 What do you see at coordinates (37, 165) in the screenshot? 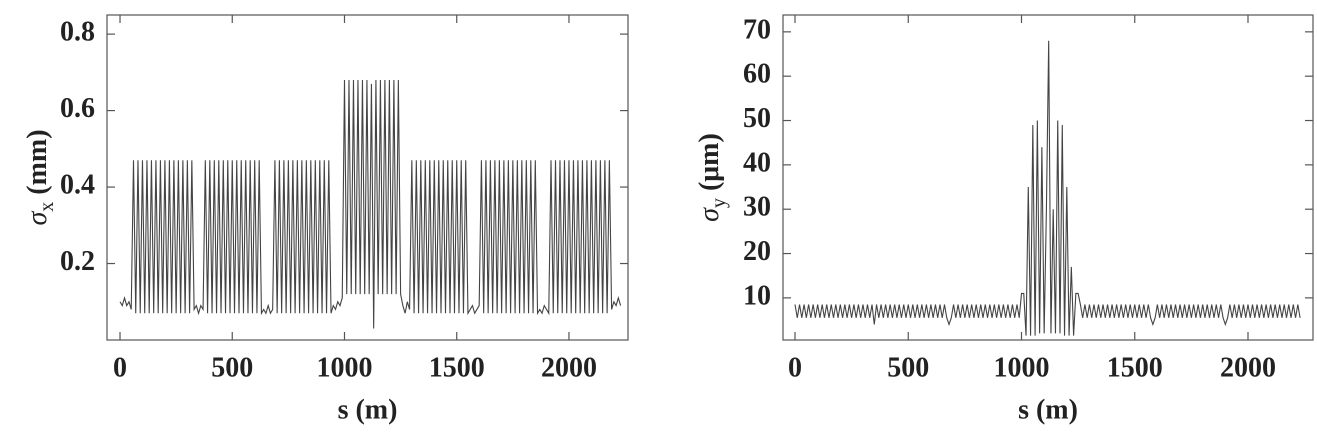
I see `y-label-unit: (mm)` at bounding box center [37, 165].